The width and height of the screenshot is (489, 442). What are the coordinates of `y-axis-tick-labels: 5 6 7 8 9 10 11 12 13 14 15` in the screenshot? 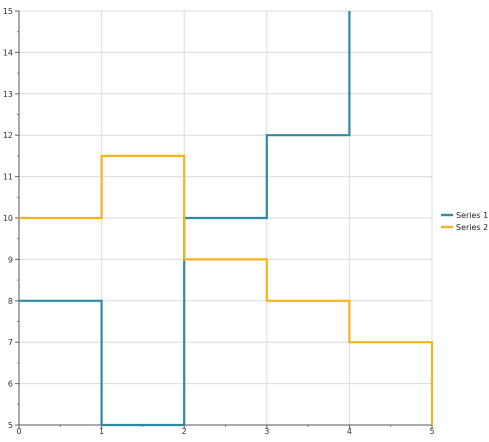 It's located at (8, 218).